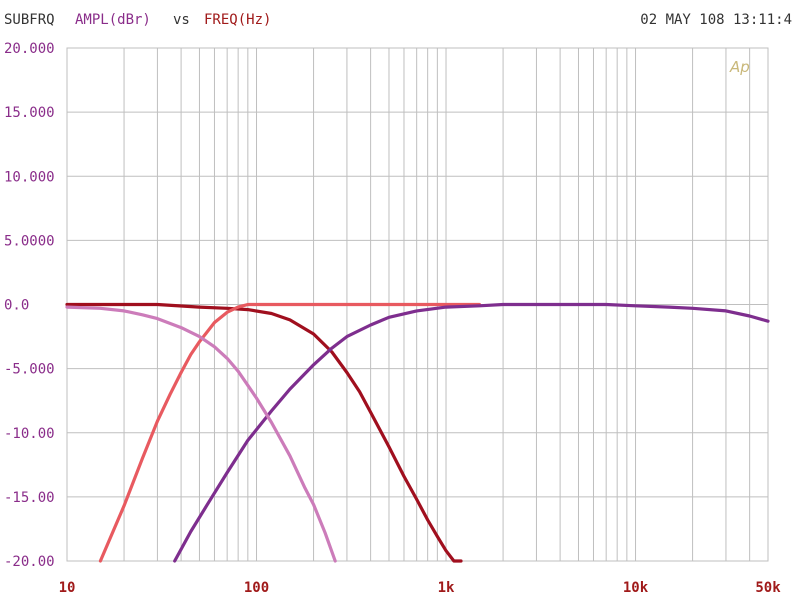 The width and height of the screenshot is (800, 599). What do you see at coordinates (29, 498) in the screenshot?
I see `y-tick-label: -15.00` at bounding box center [29, 498].